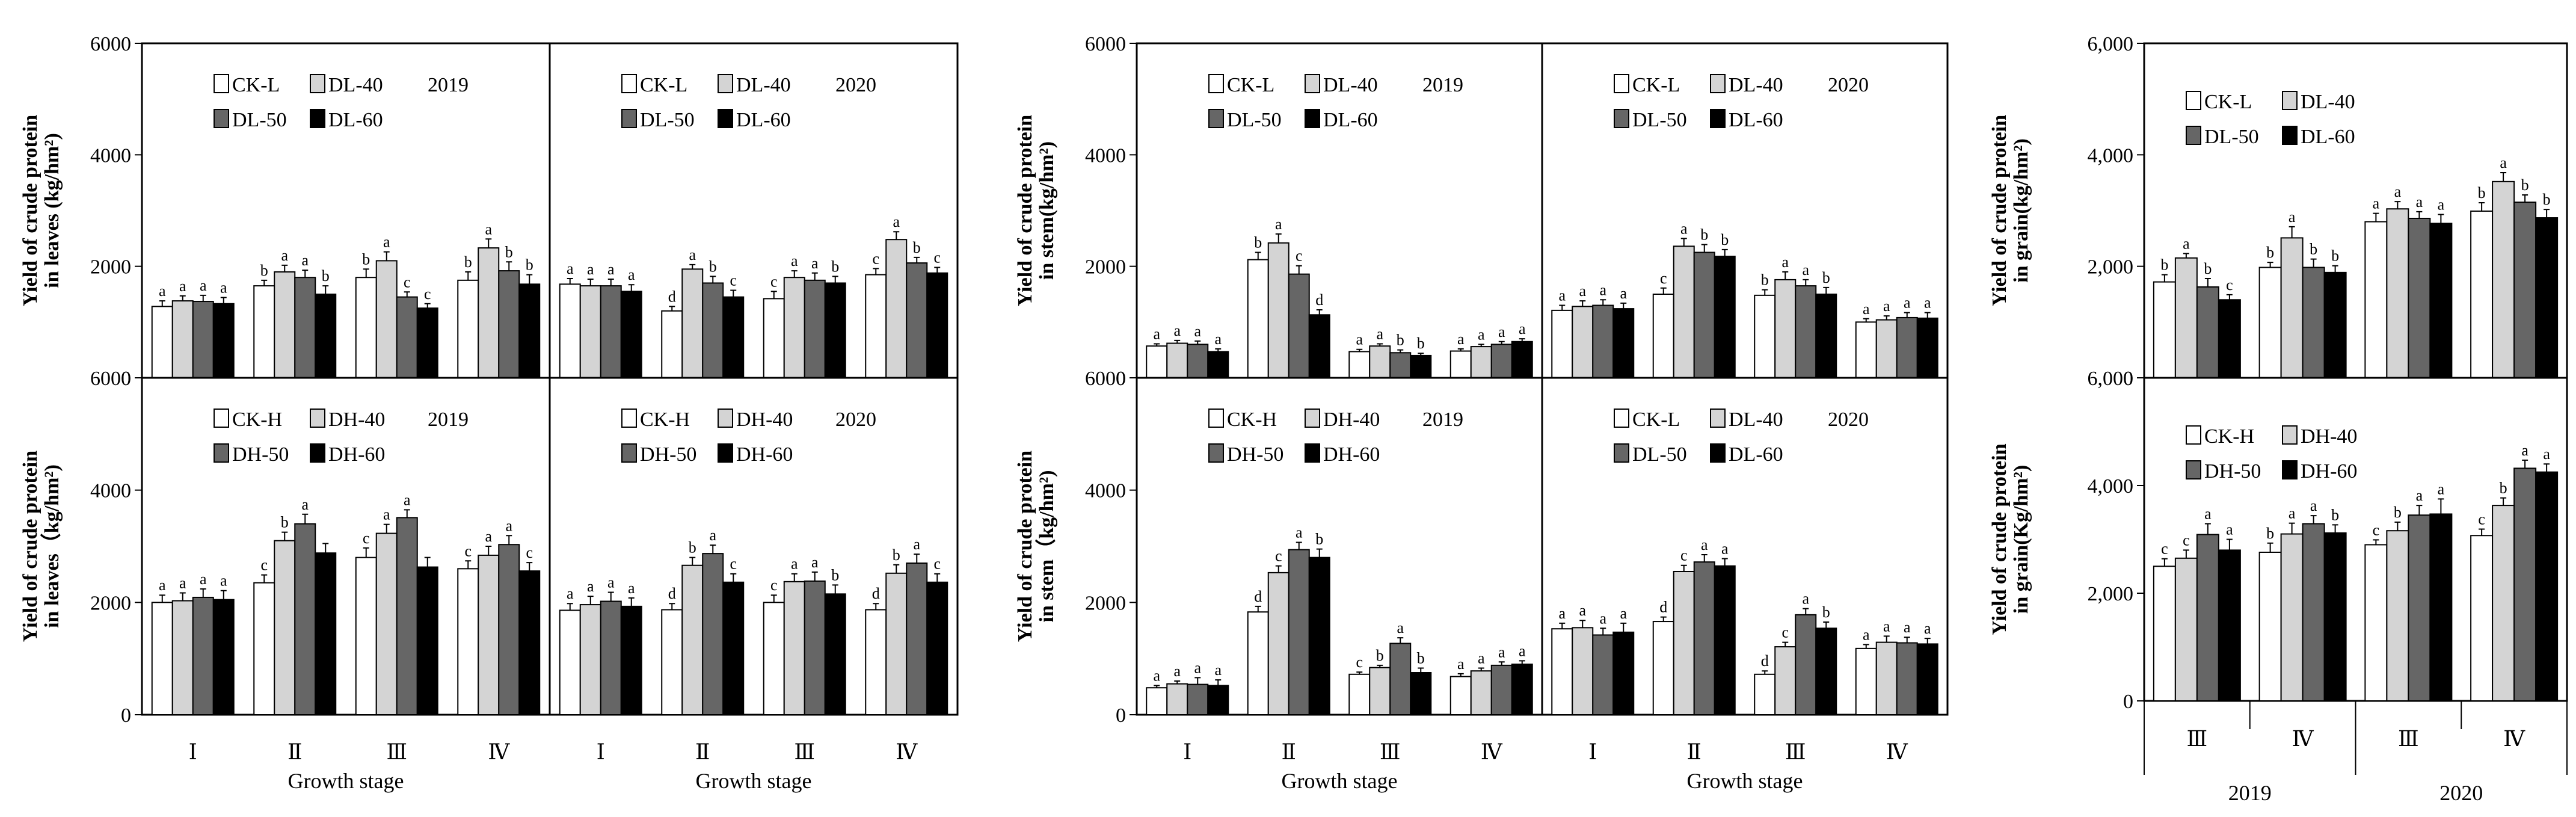  What do you see at coordinates (1351, 454) in the screenshot?
I see `legend-label-dh-60: DH-60` at bounding box center [1351, 454].